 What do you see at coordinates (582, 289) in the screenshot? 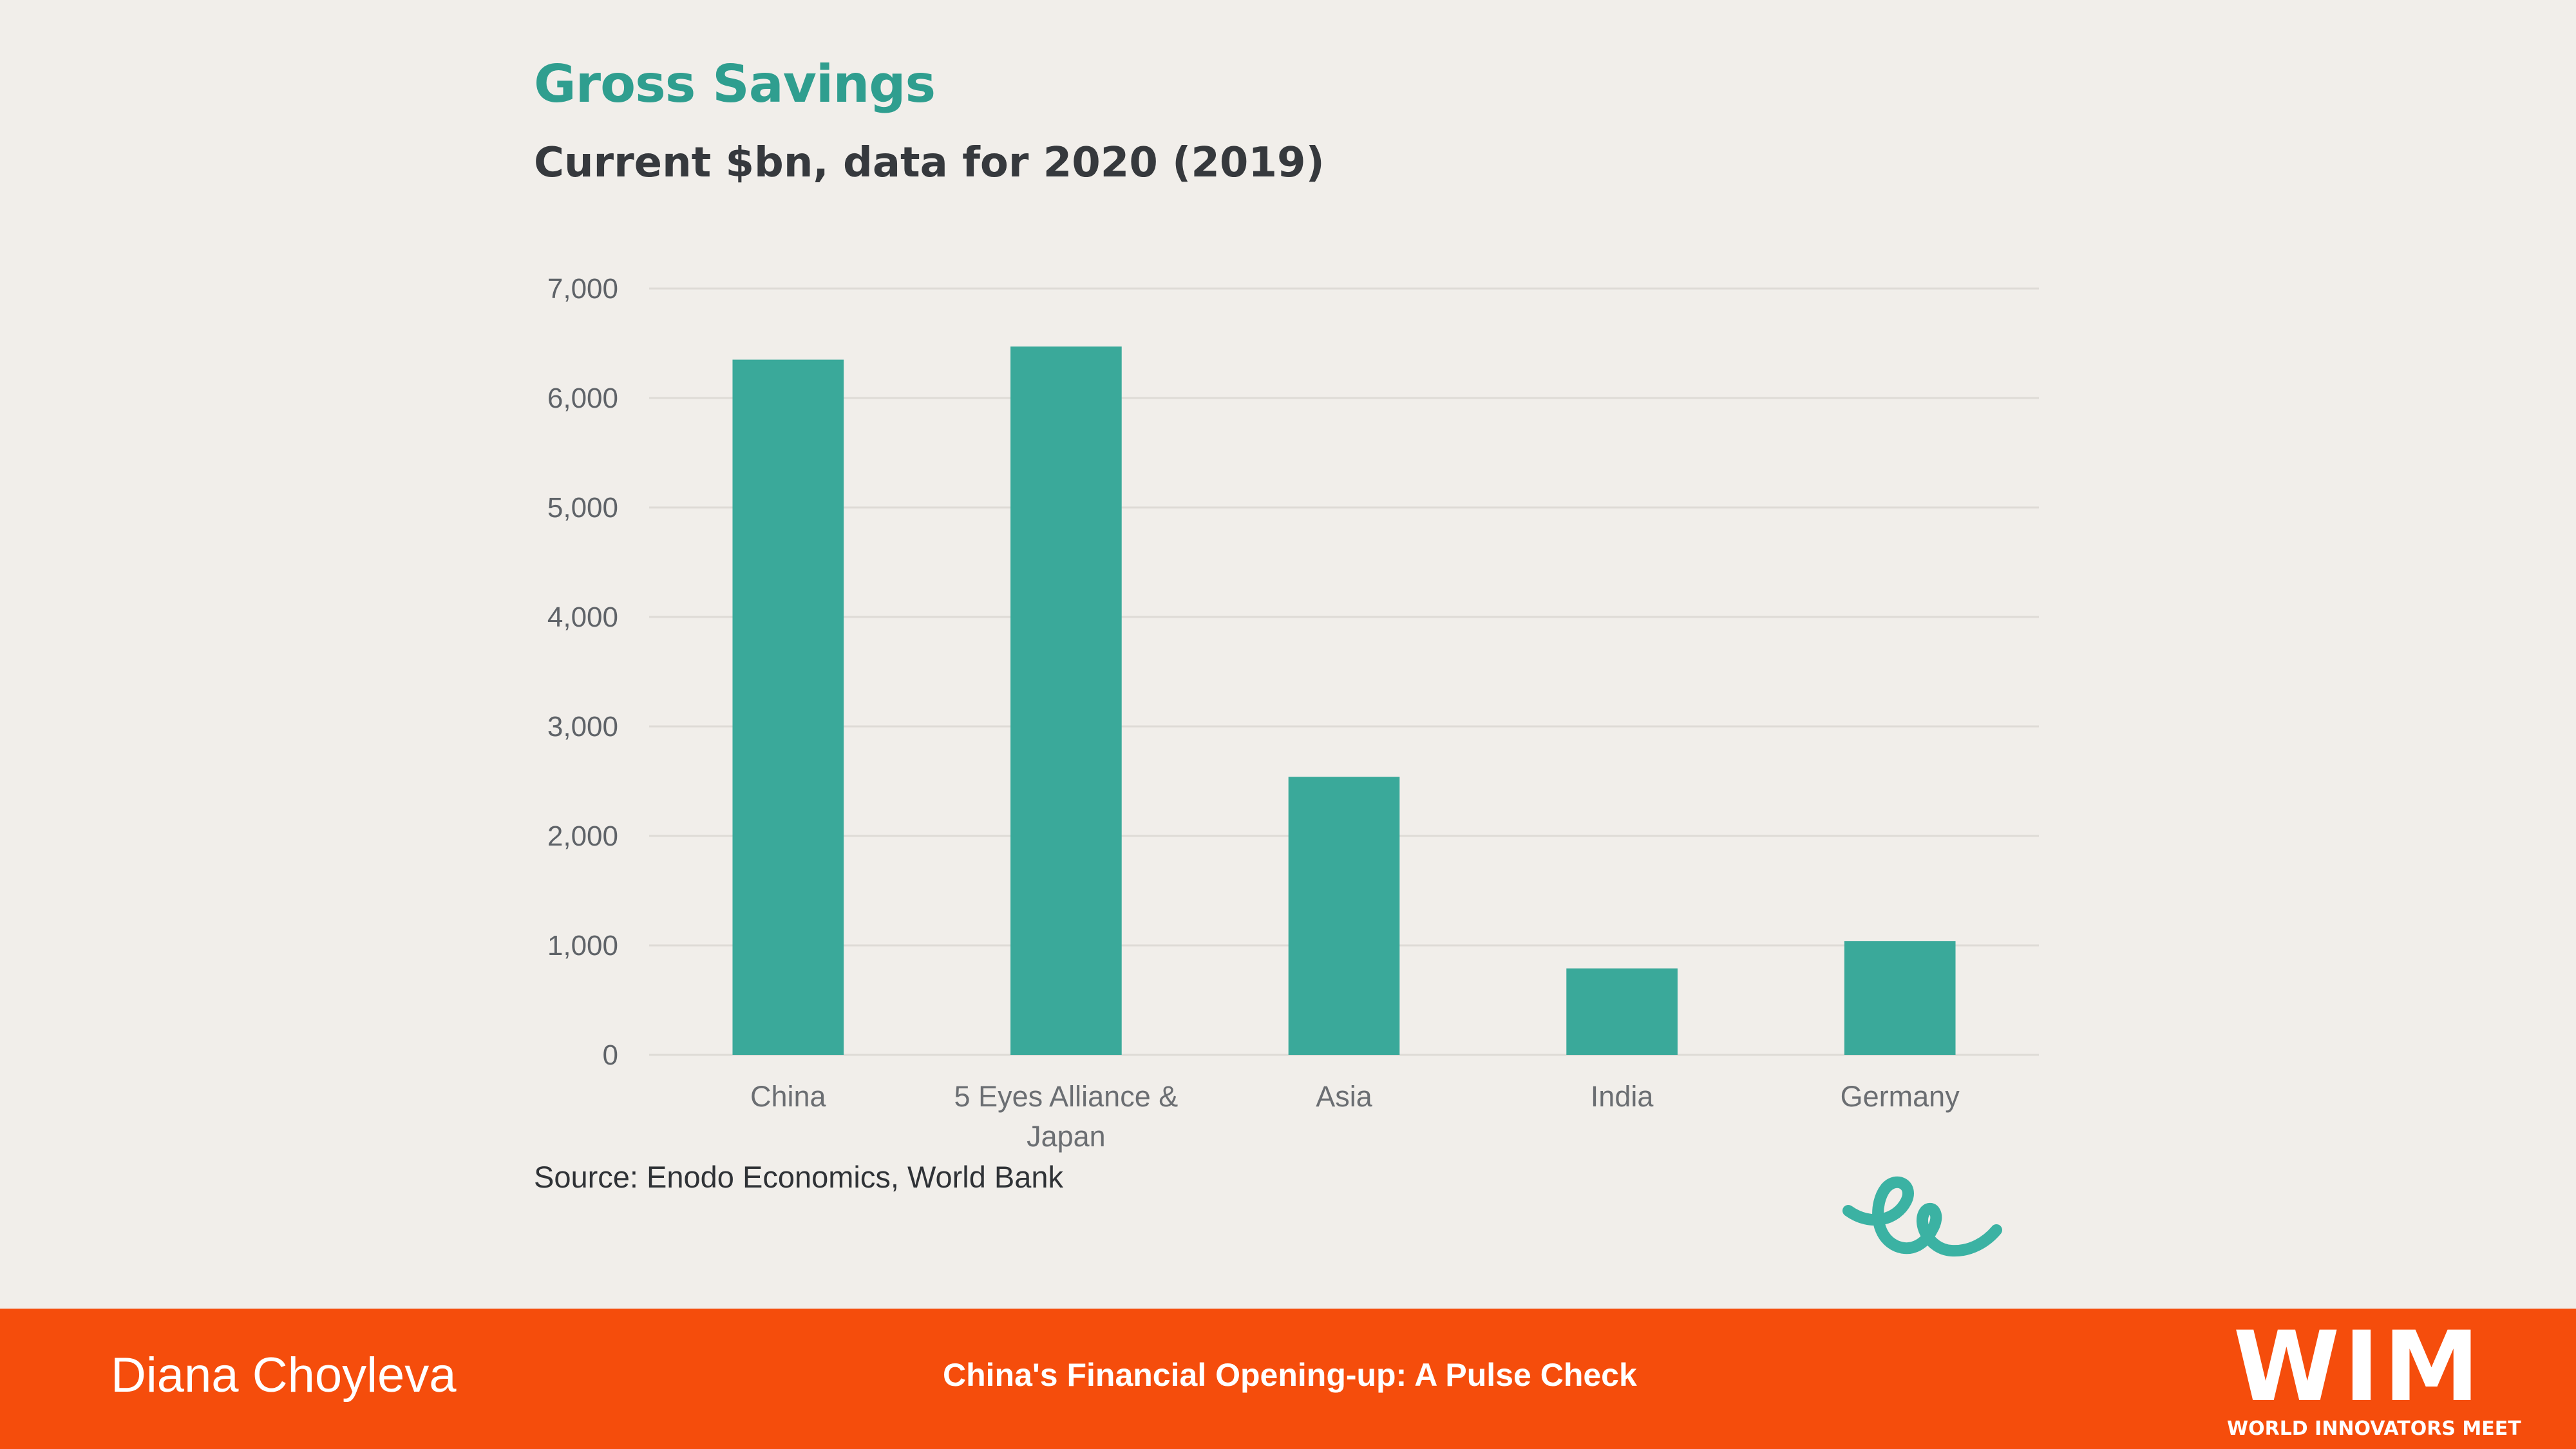
I see `y-tick-label: 7,000` at bounding box center [582, 289].